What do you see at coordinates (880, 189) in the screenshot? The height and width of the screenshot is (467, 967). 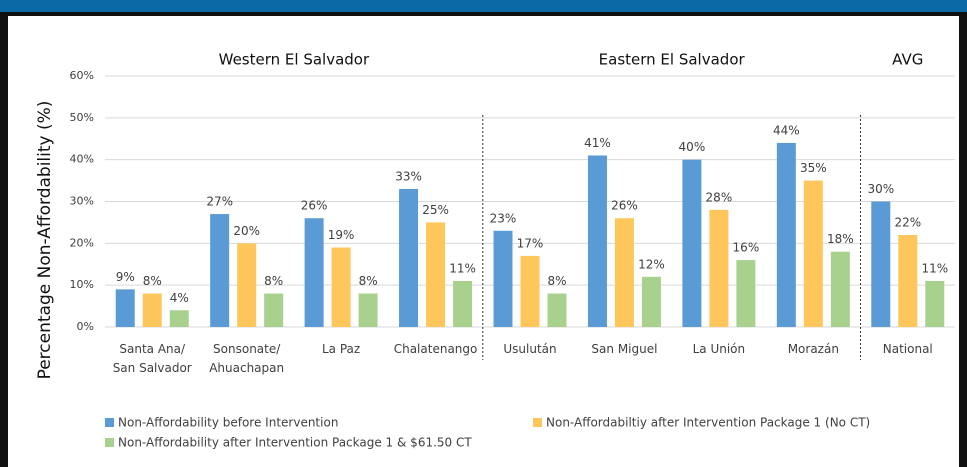 I see `data-label: 30%` at bounding box center [880, 189].